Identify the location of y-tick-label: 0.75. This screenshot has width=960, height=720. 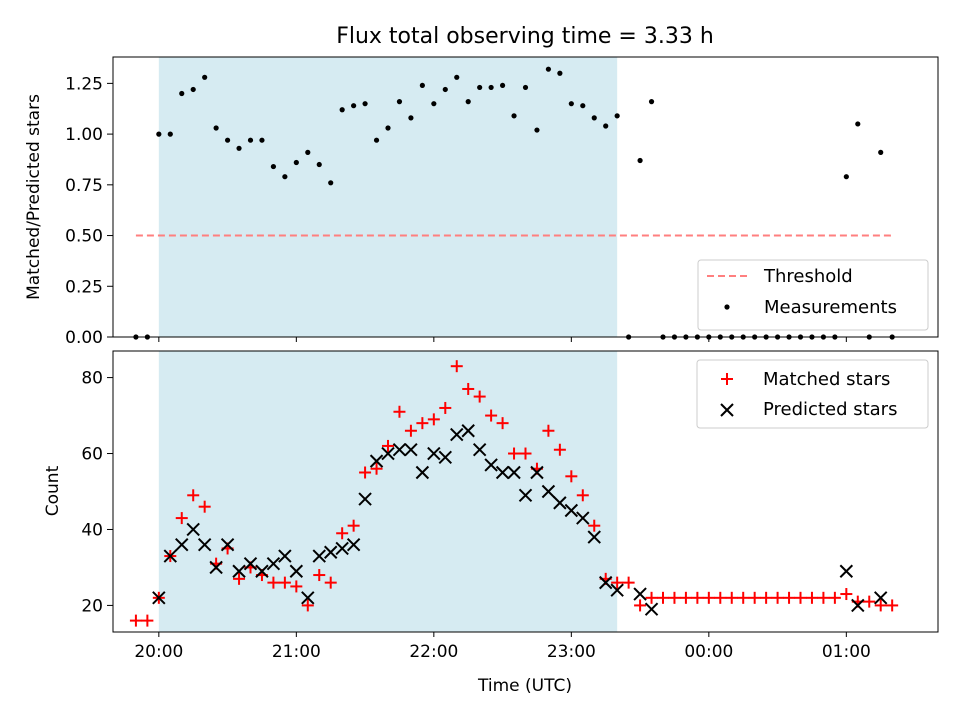
(84, 186).